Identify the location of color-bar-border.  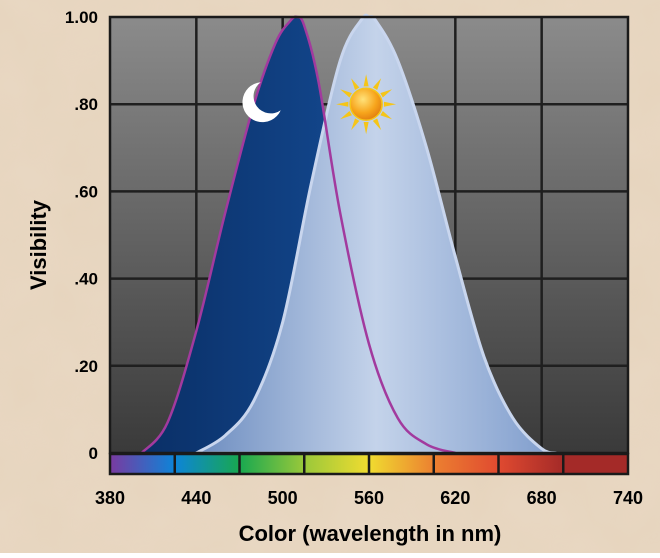
(369, 464).